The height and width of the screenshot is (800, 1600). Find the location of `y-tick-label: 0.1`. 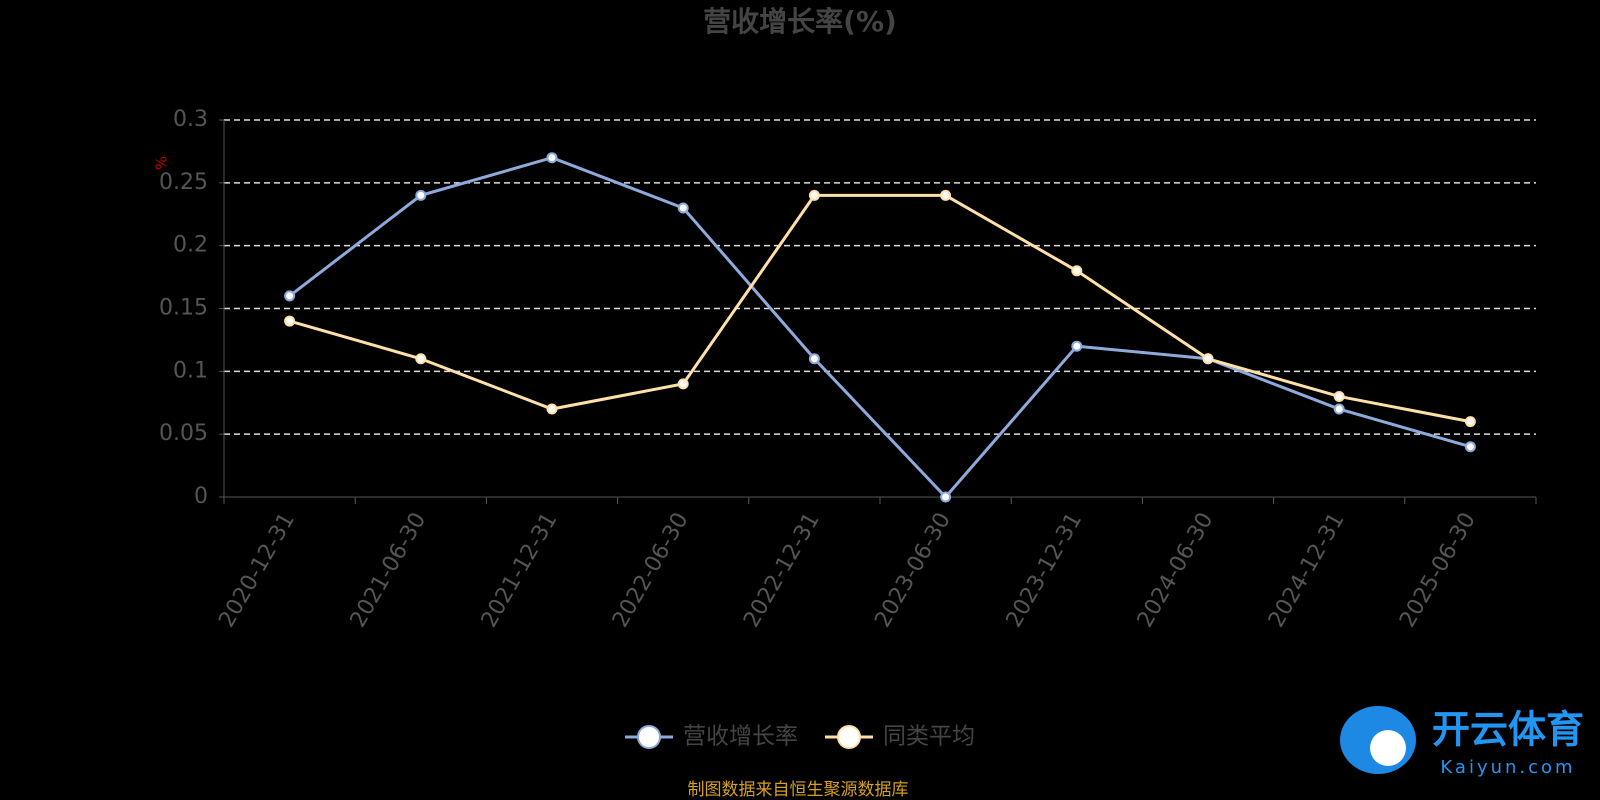

y-tick-label: 0.1 is located at coordinates (190, 370).